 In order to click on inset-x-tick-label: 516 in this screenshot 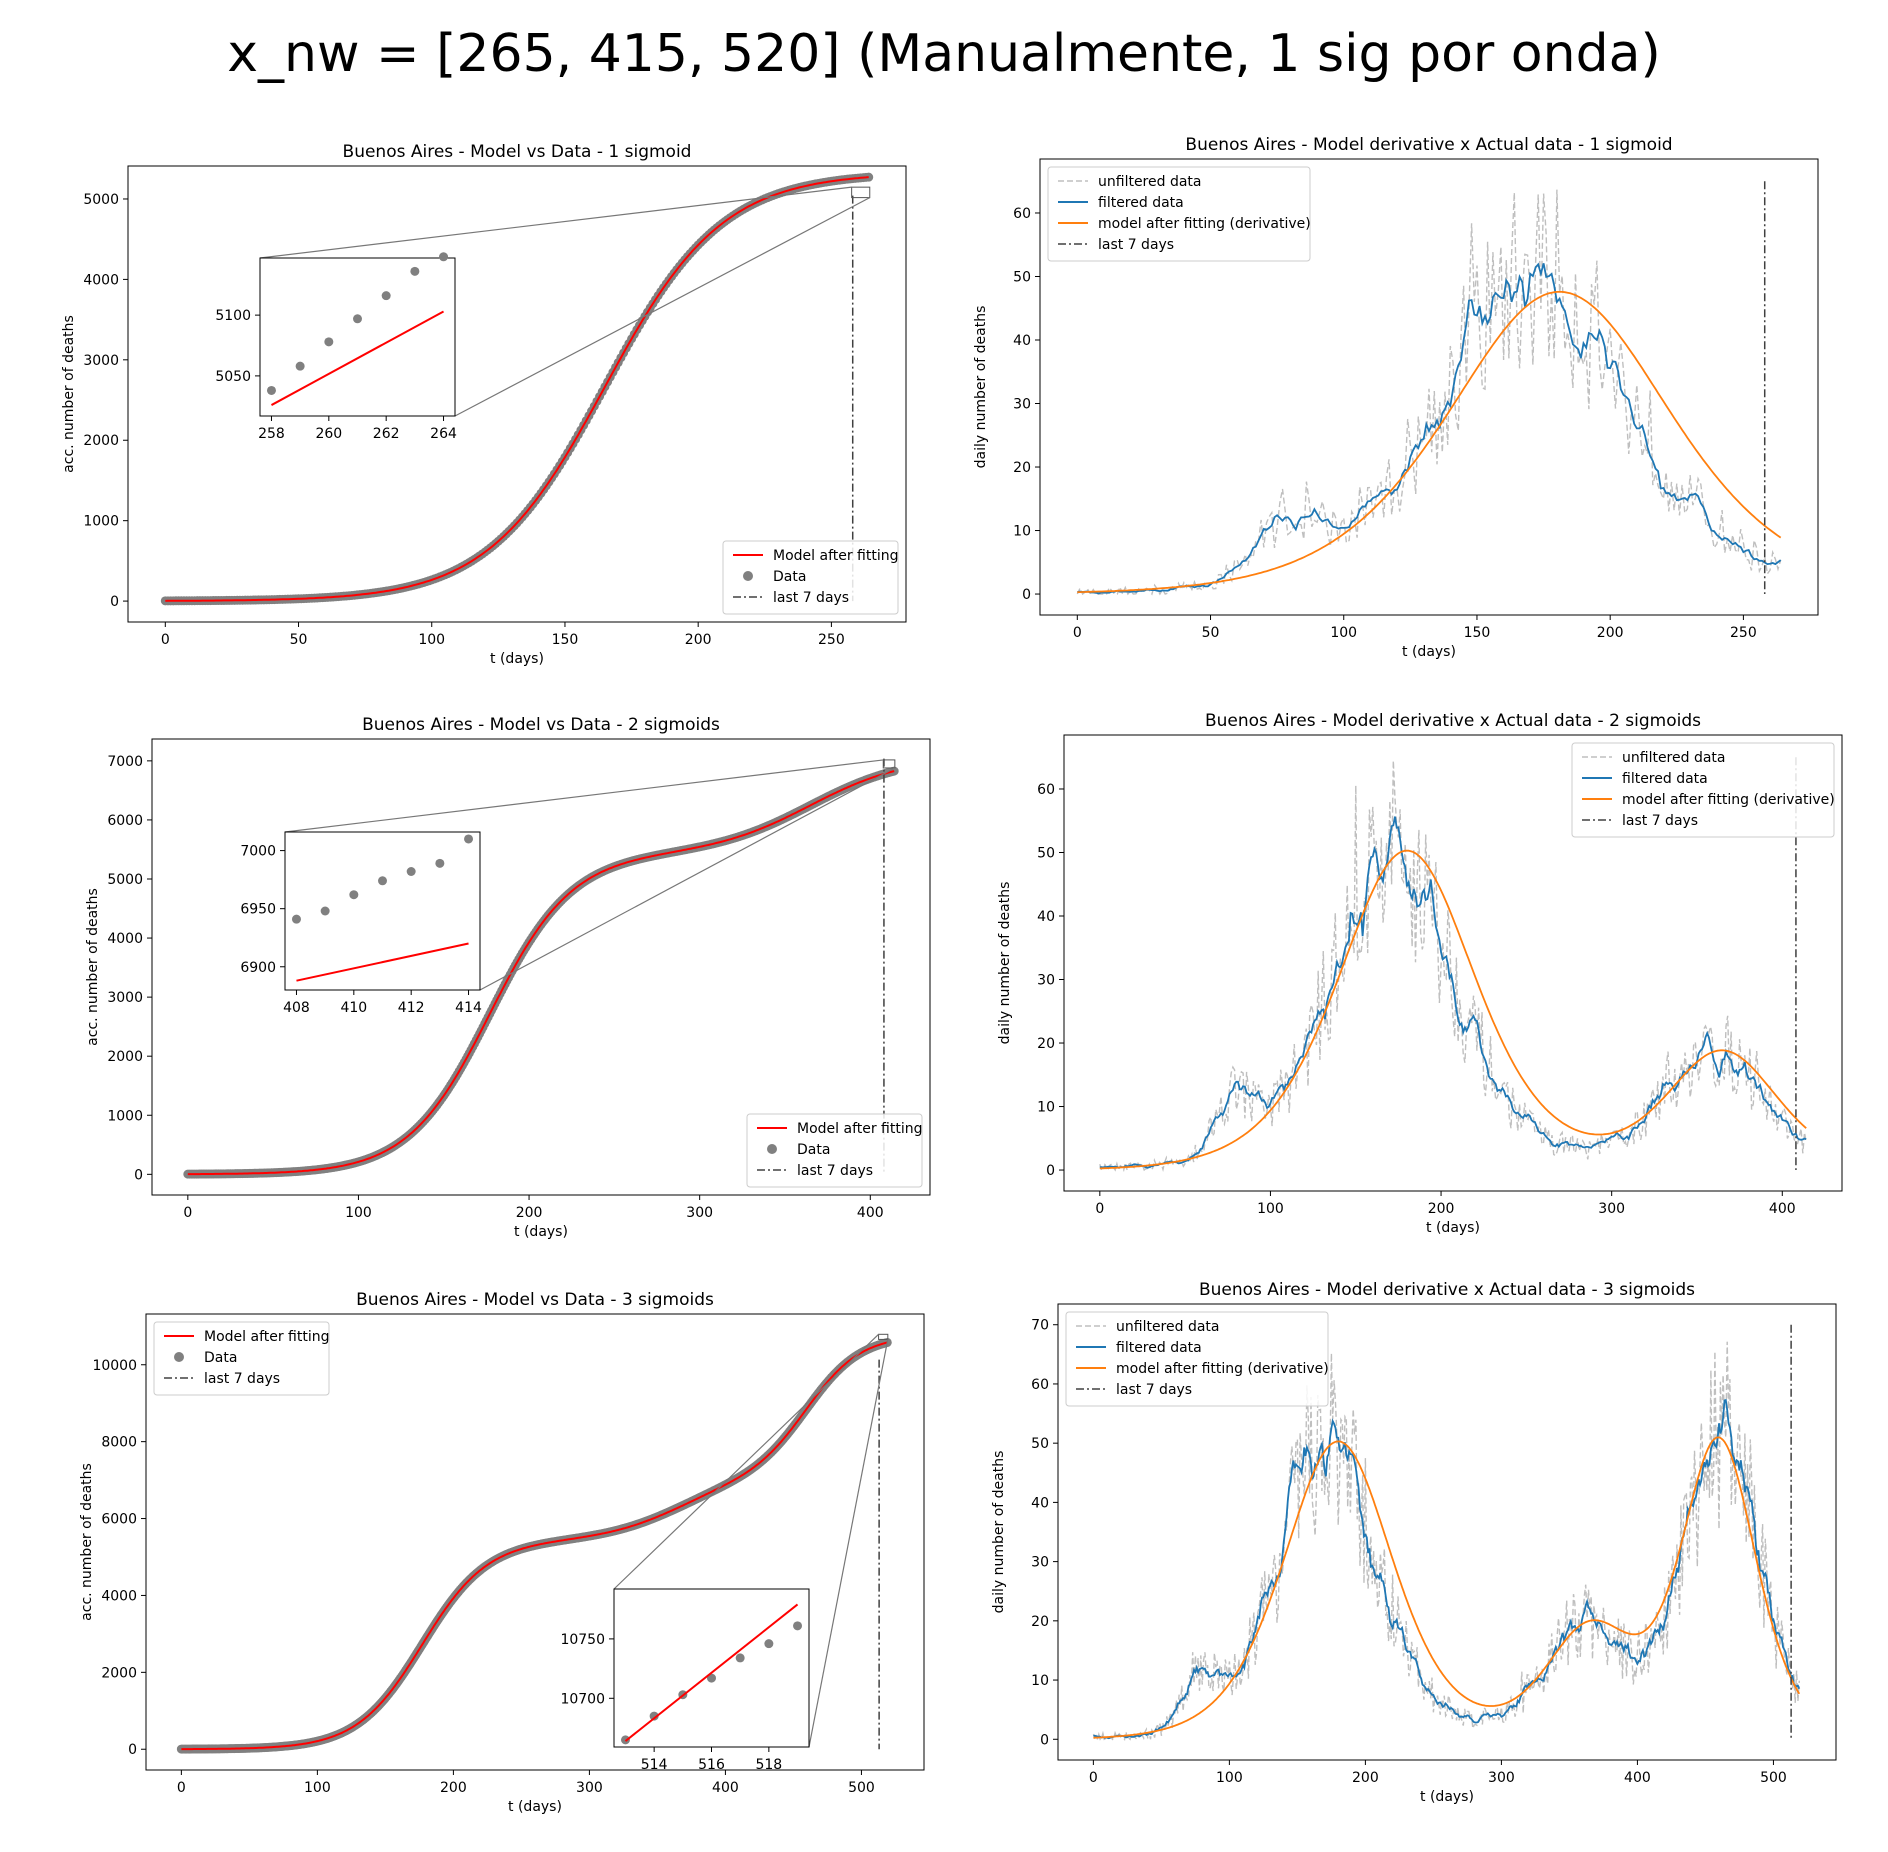, I will do `click(711, 1765)`.